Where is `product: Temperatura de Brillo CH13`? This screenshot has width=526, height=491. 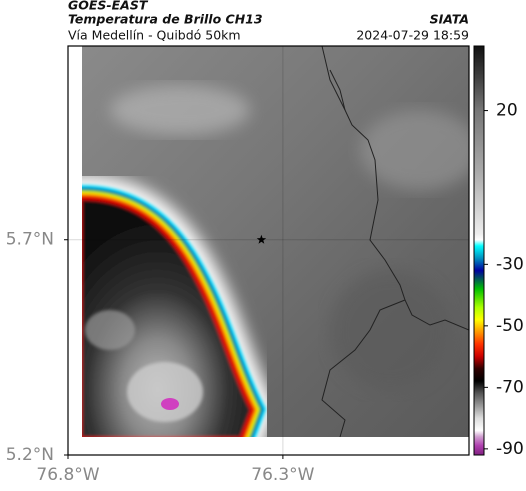
product: Temperatura de Brillo CH13 is located at coordinates (165, 19).